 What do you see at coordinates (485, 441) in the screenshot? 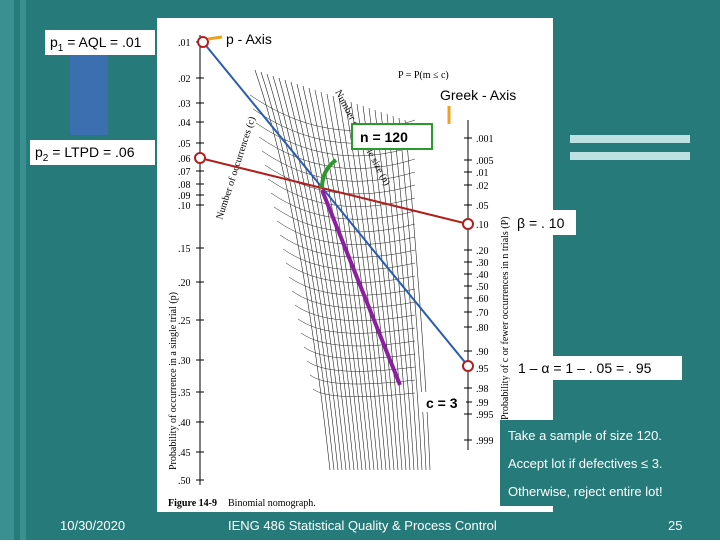
I see `right-tick-label: .999` at bounding box center [485, 441].